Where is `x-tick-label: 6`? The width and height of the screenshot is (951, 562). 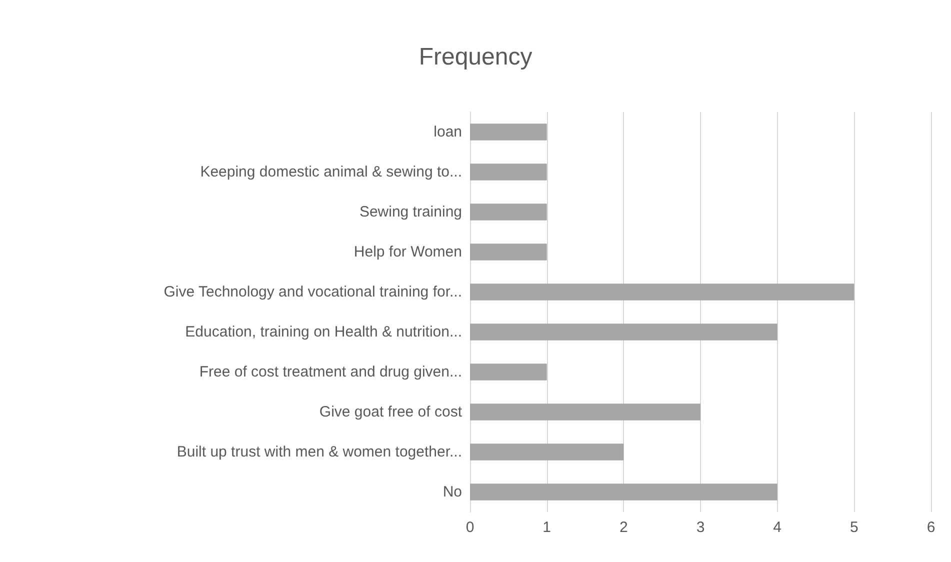 x-tick-label: 6 is located at coordinates (931, 527).